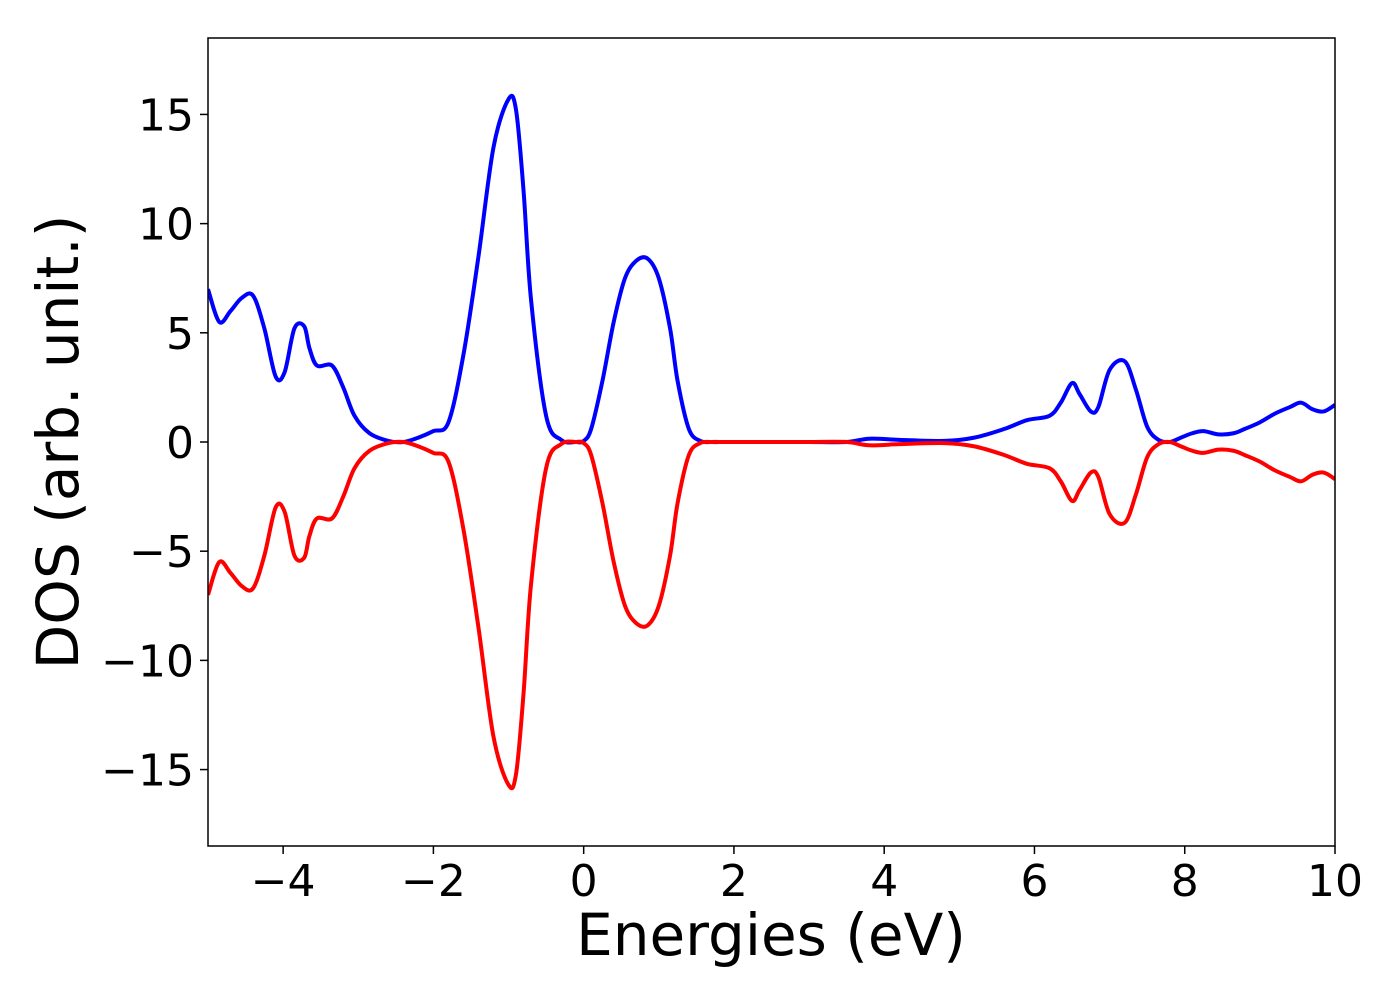 The image size is (1400, 1000). What do you see at coordinates (58, 442) in the screenshot?
I see `y-axis-label: DOS (arb. unit.)` at bounding box center [58, 442].